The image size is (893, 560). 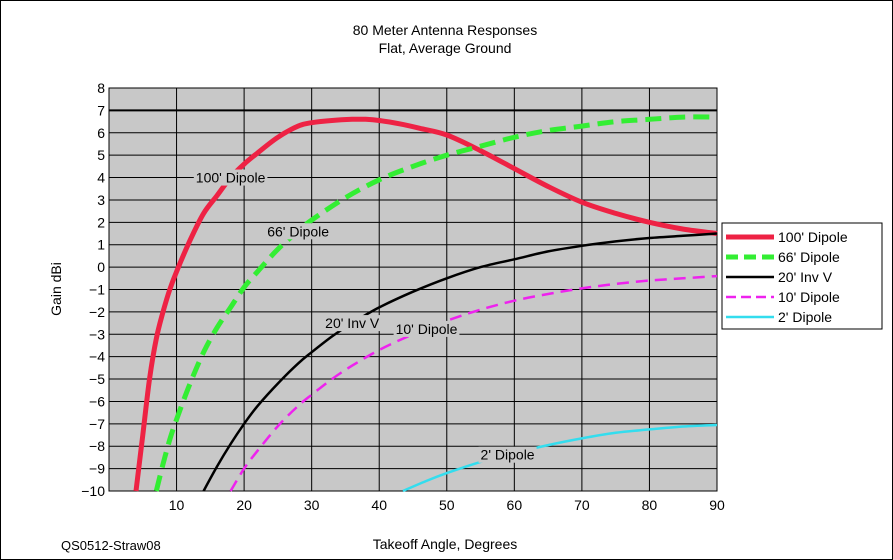 What do you see at coordinates (813, 237) in the screenshot?
I see `legend-label: 100' Dipole` at bounding box center [813, 237].